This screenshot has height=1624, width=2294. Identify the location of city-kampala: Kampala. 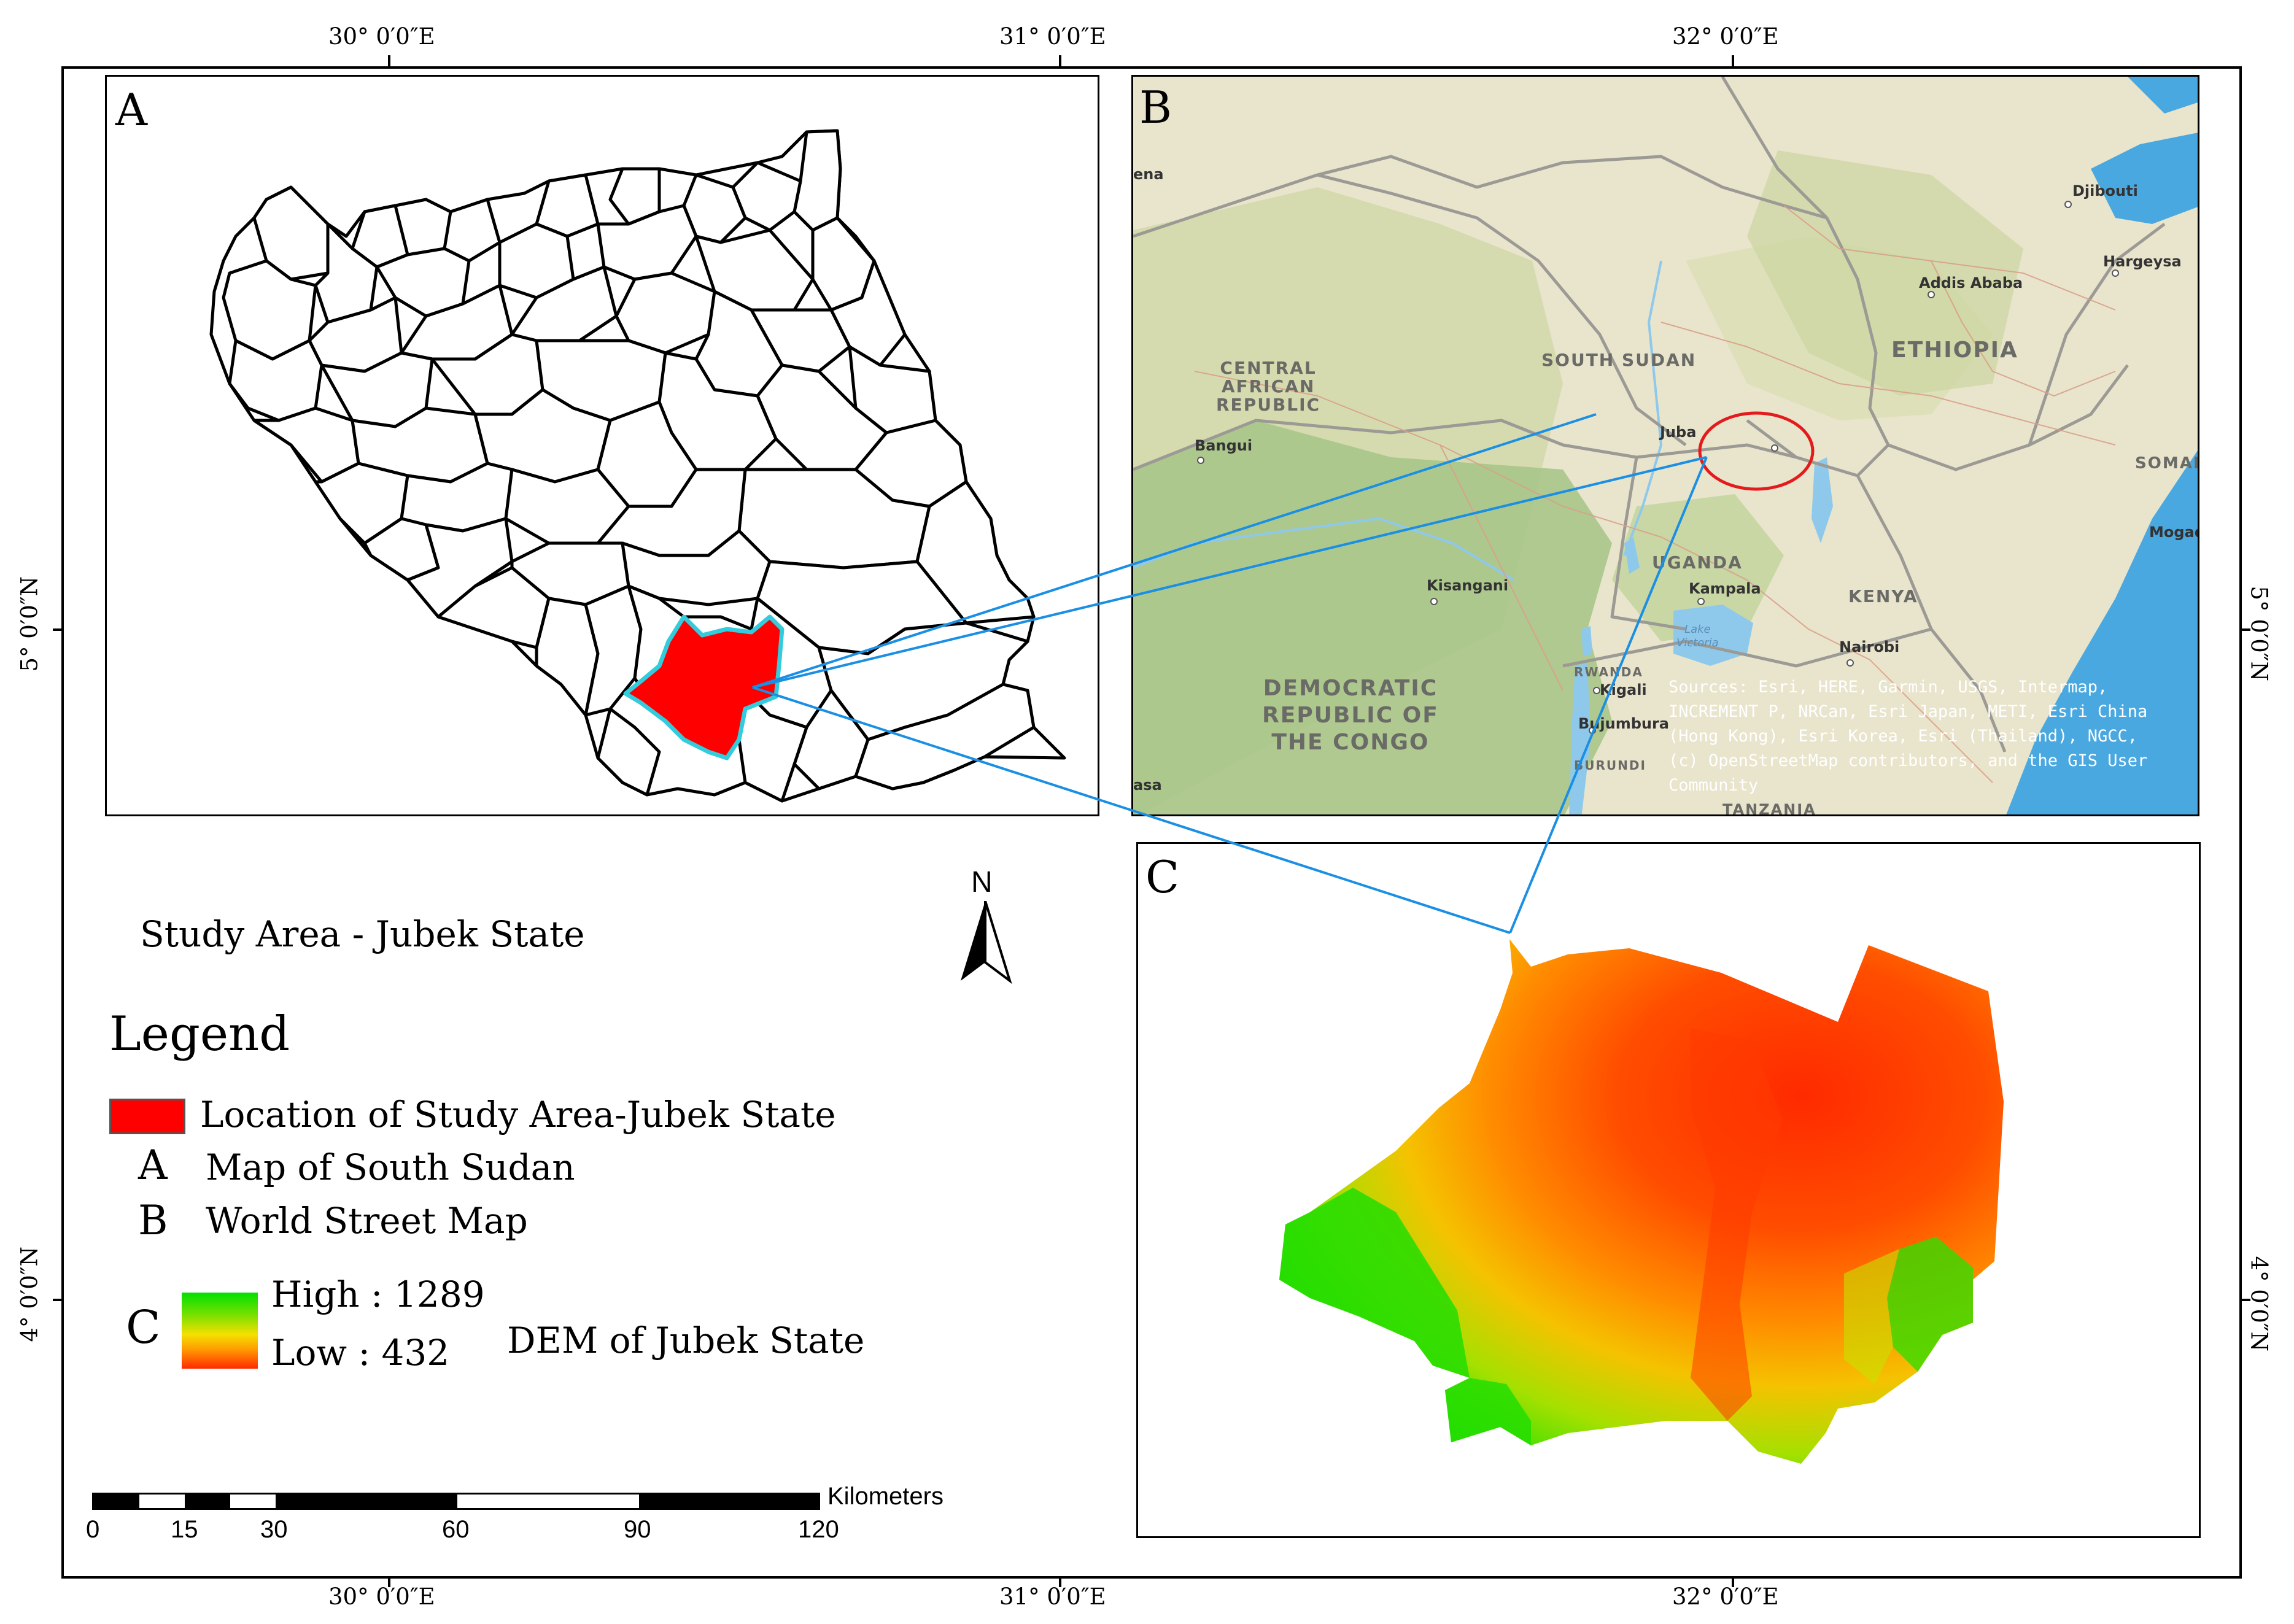
(1725, 588).